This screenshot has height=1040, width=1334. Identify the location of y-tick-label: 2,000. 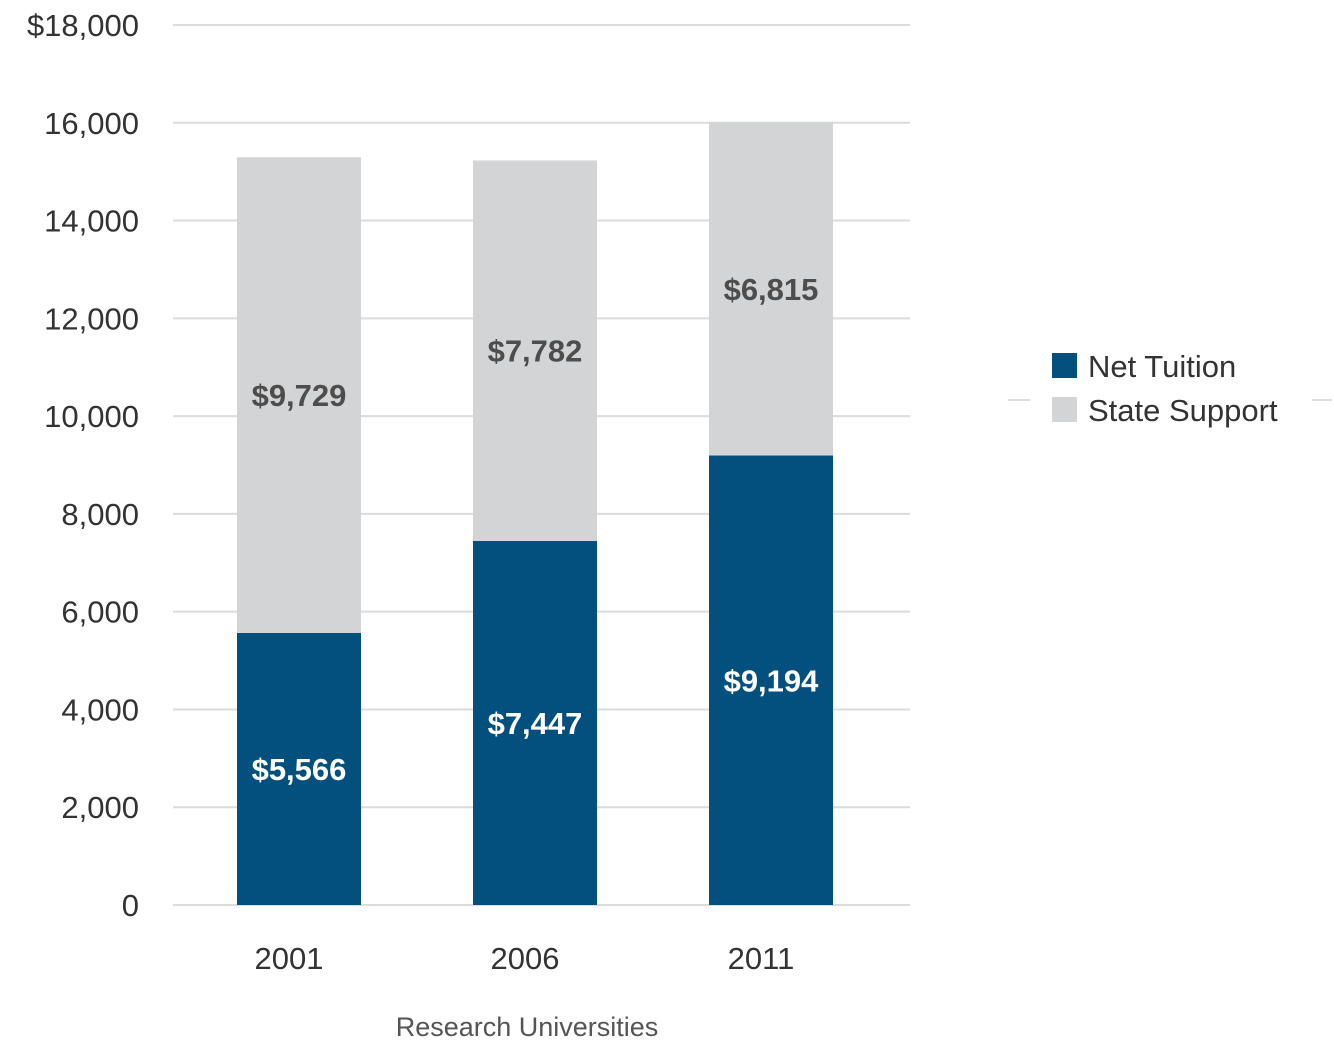
(100, 807).